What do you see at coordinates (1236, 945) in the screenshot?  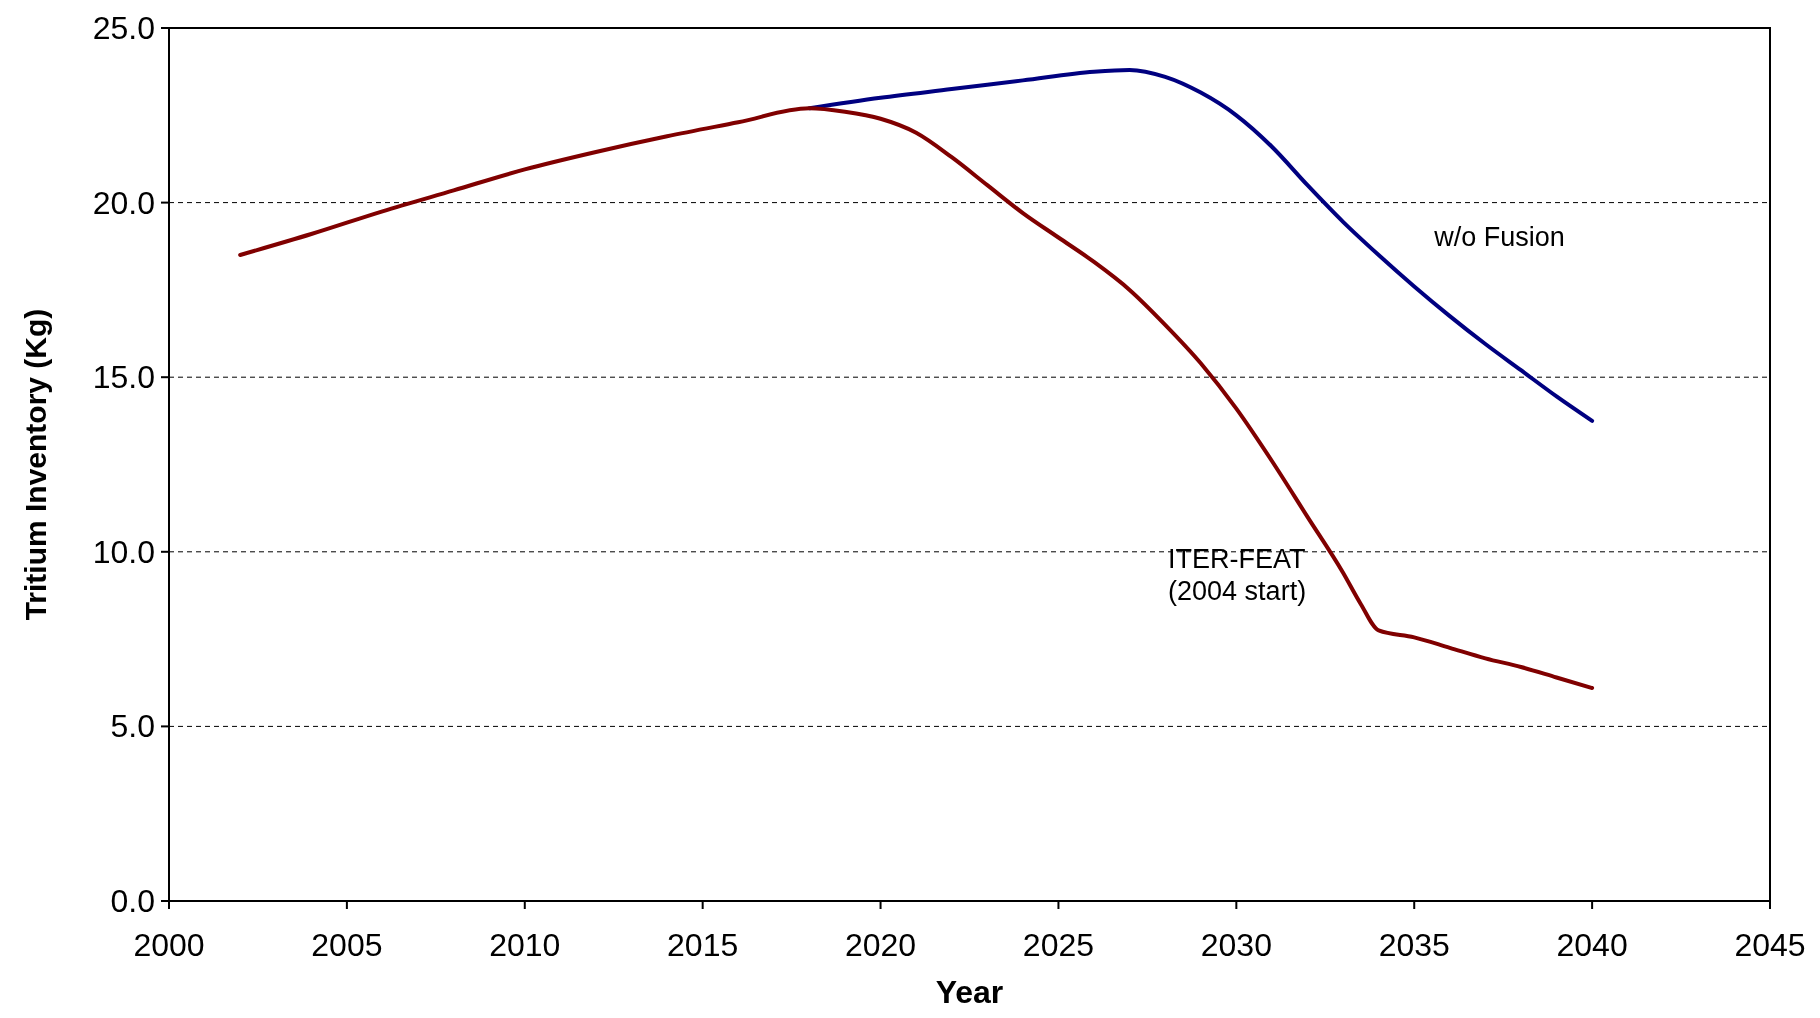 I see `x-tick-label: 2030` at bounding box center [1236, 945].